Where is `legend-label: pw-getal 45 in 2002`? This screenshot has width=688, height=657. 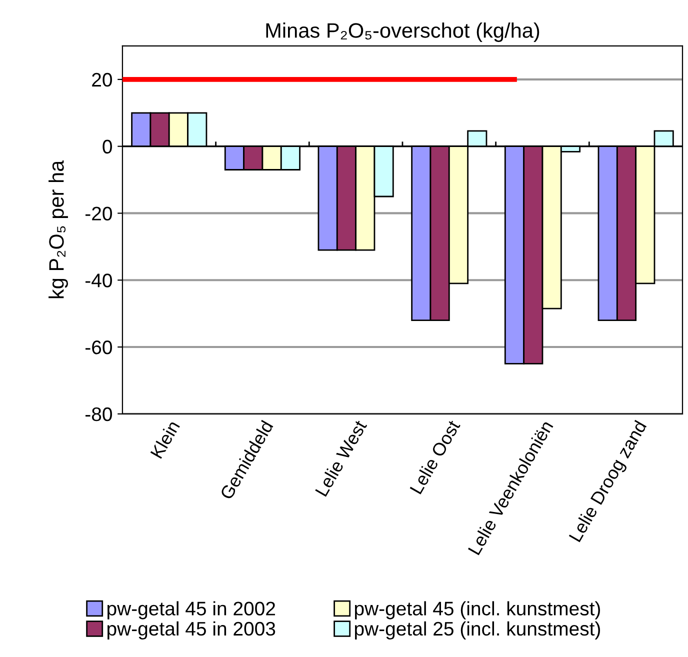 legend-label: pw-getal 45 in 2002 is located at coordinates (191, 610).